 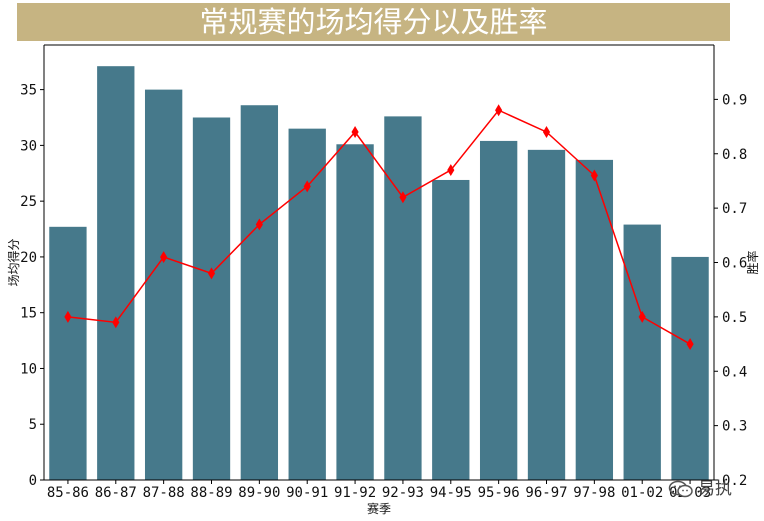 What do you see at coordinates (28, 91) in the screenshot?
I see `y-left-tick-label: 35` at bounding box center [28, 91].